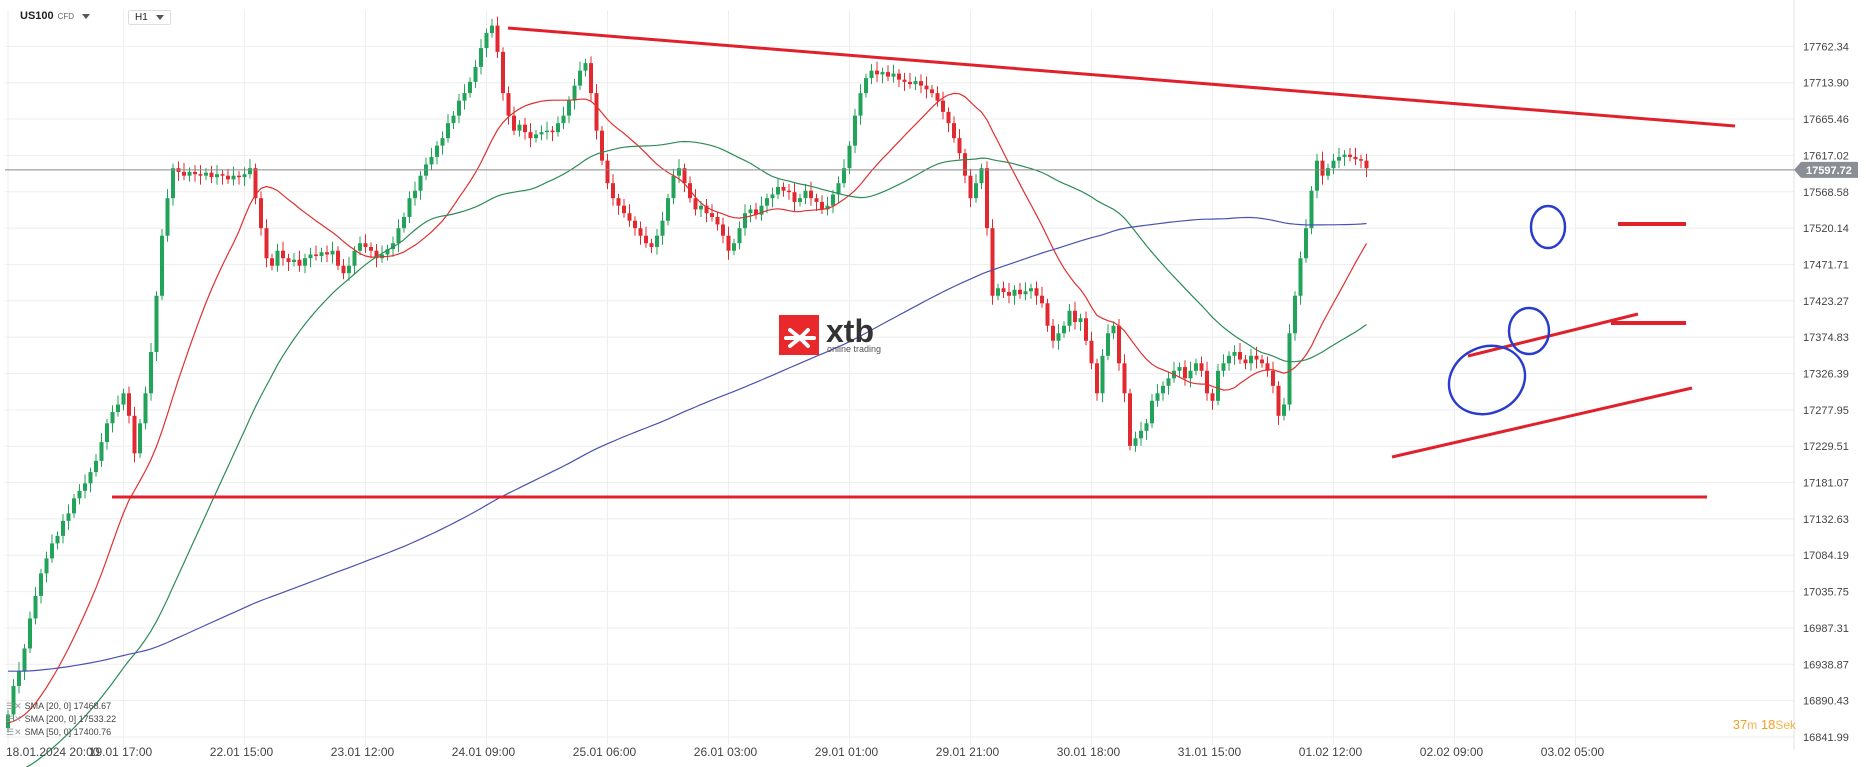 This screenshot has height=767, width=1866. I want to click on x-tick-label: 29.01 21:00, so click(968, 752).